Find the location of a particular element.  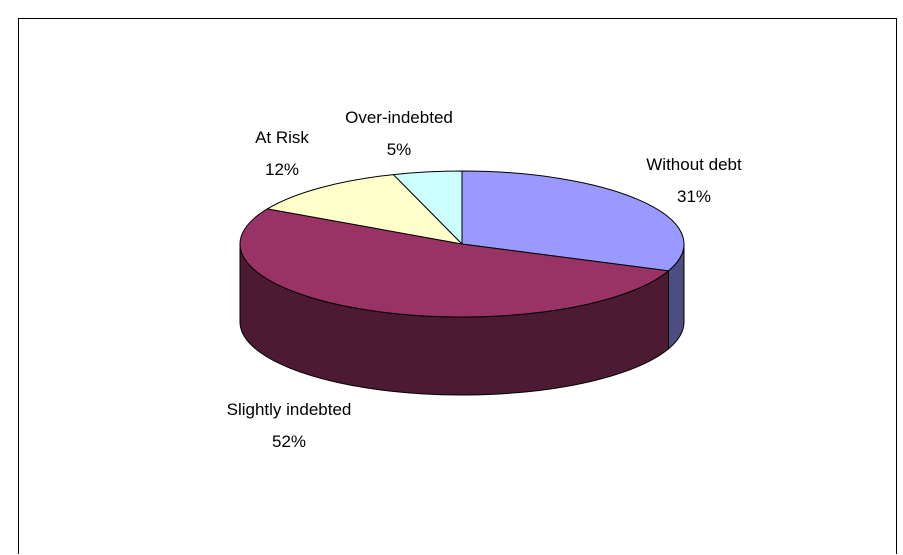

pie-slice-slightly-indebted is located at coordinates (454, 263).